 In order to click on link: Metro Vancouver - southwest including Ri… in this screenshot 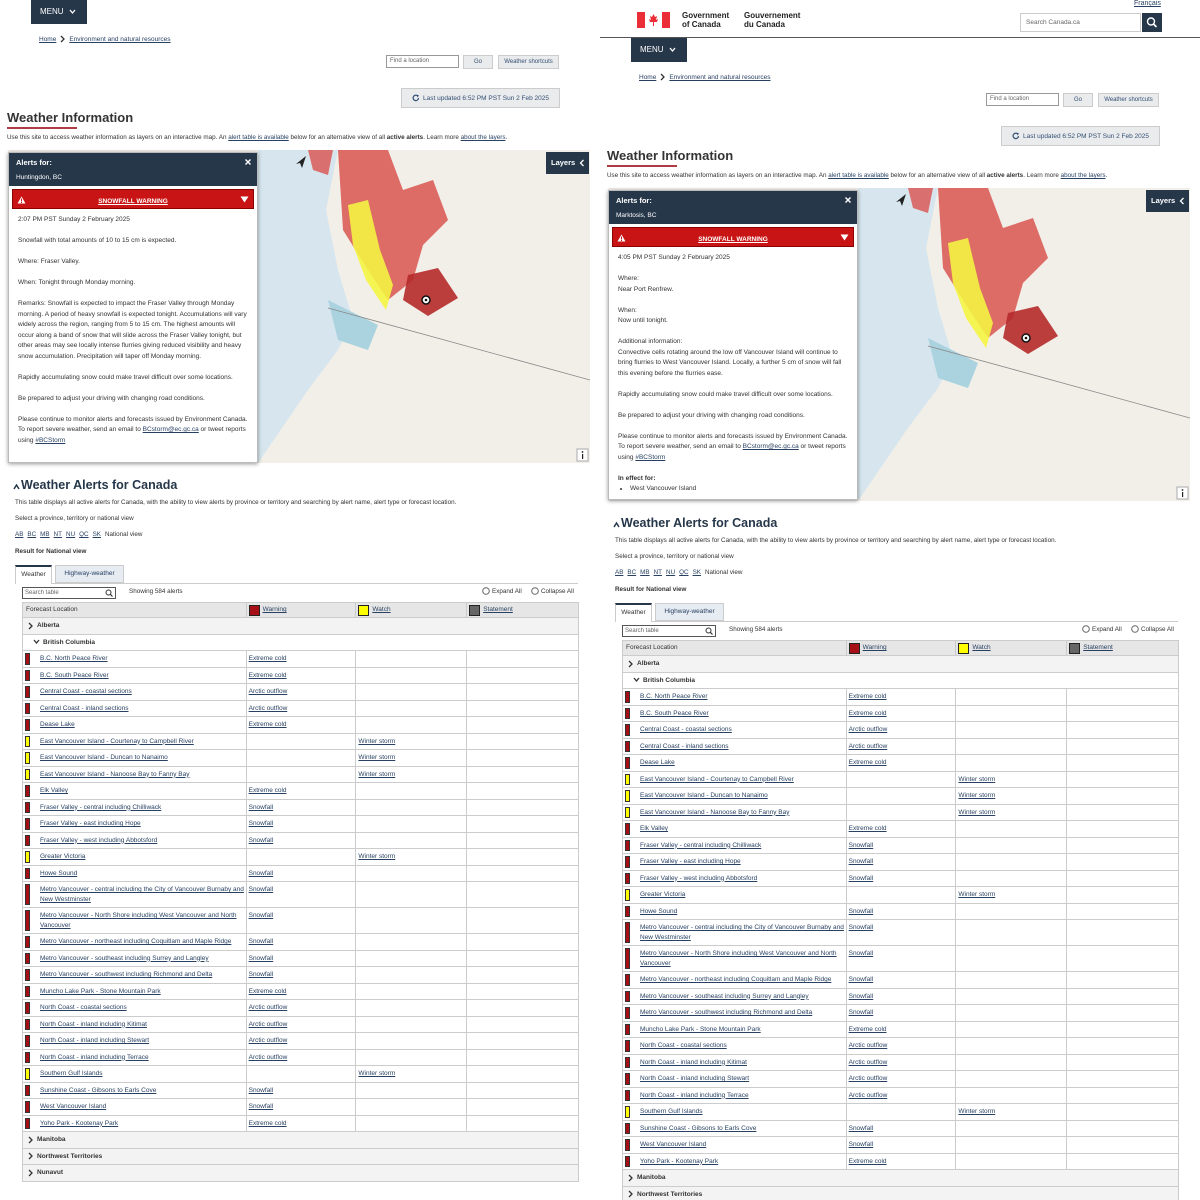, I will do `click(126, 974)`.